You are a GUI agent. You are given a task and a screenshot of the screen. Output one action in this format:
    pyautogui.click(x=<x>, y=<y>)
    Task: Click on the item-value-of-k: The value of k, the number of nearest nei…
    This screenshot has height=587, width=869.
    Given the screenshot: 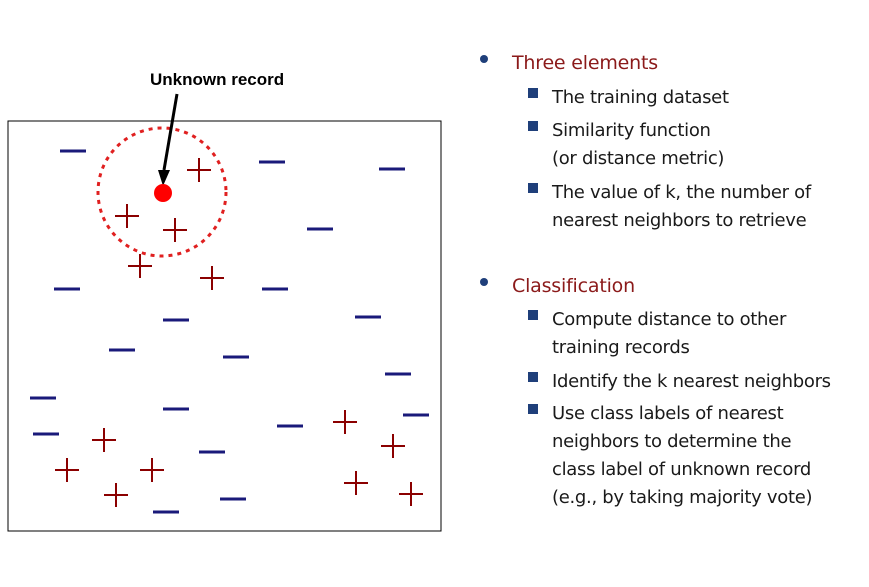 What is the action you would take?
    pyautogui.click(x=681, y=206)
    